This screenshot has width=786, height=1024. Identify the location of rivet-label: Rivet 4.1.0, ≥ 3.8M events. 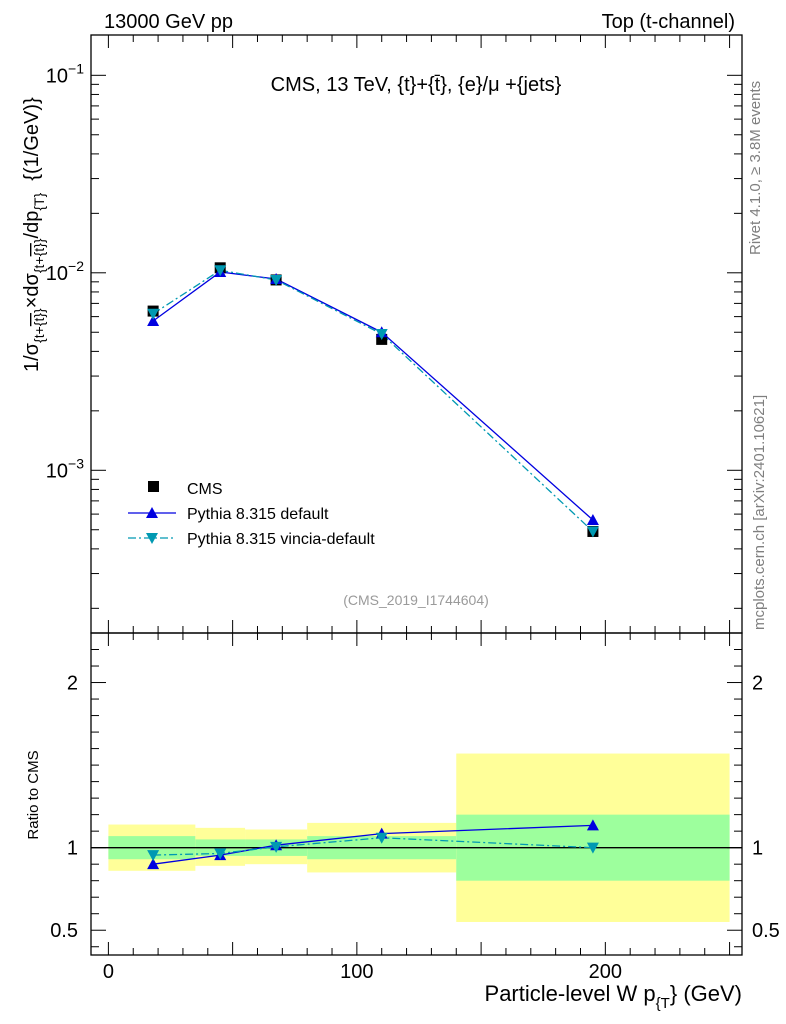
(755, 168).